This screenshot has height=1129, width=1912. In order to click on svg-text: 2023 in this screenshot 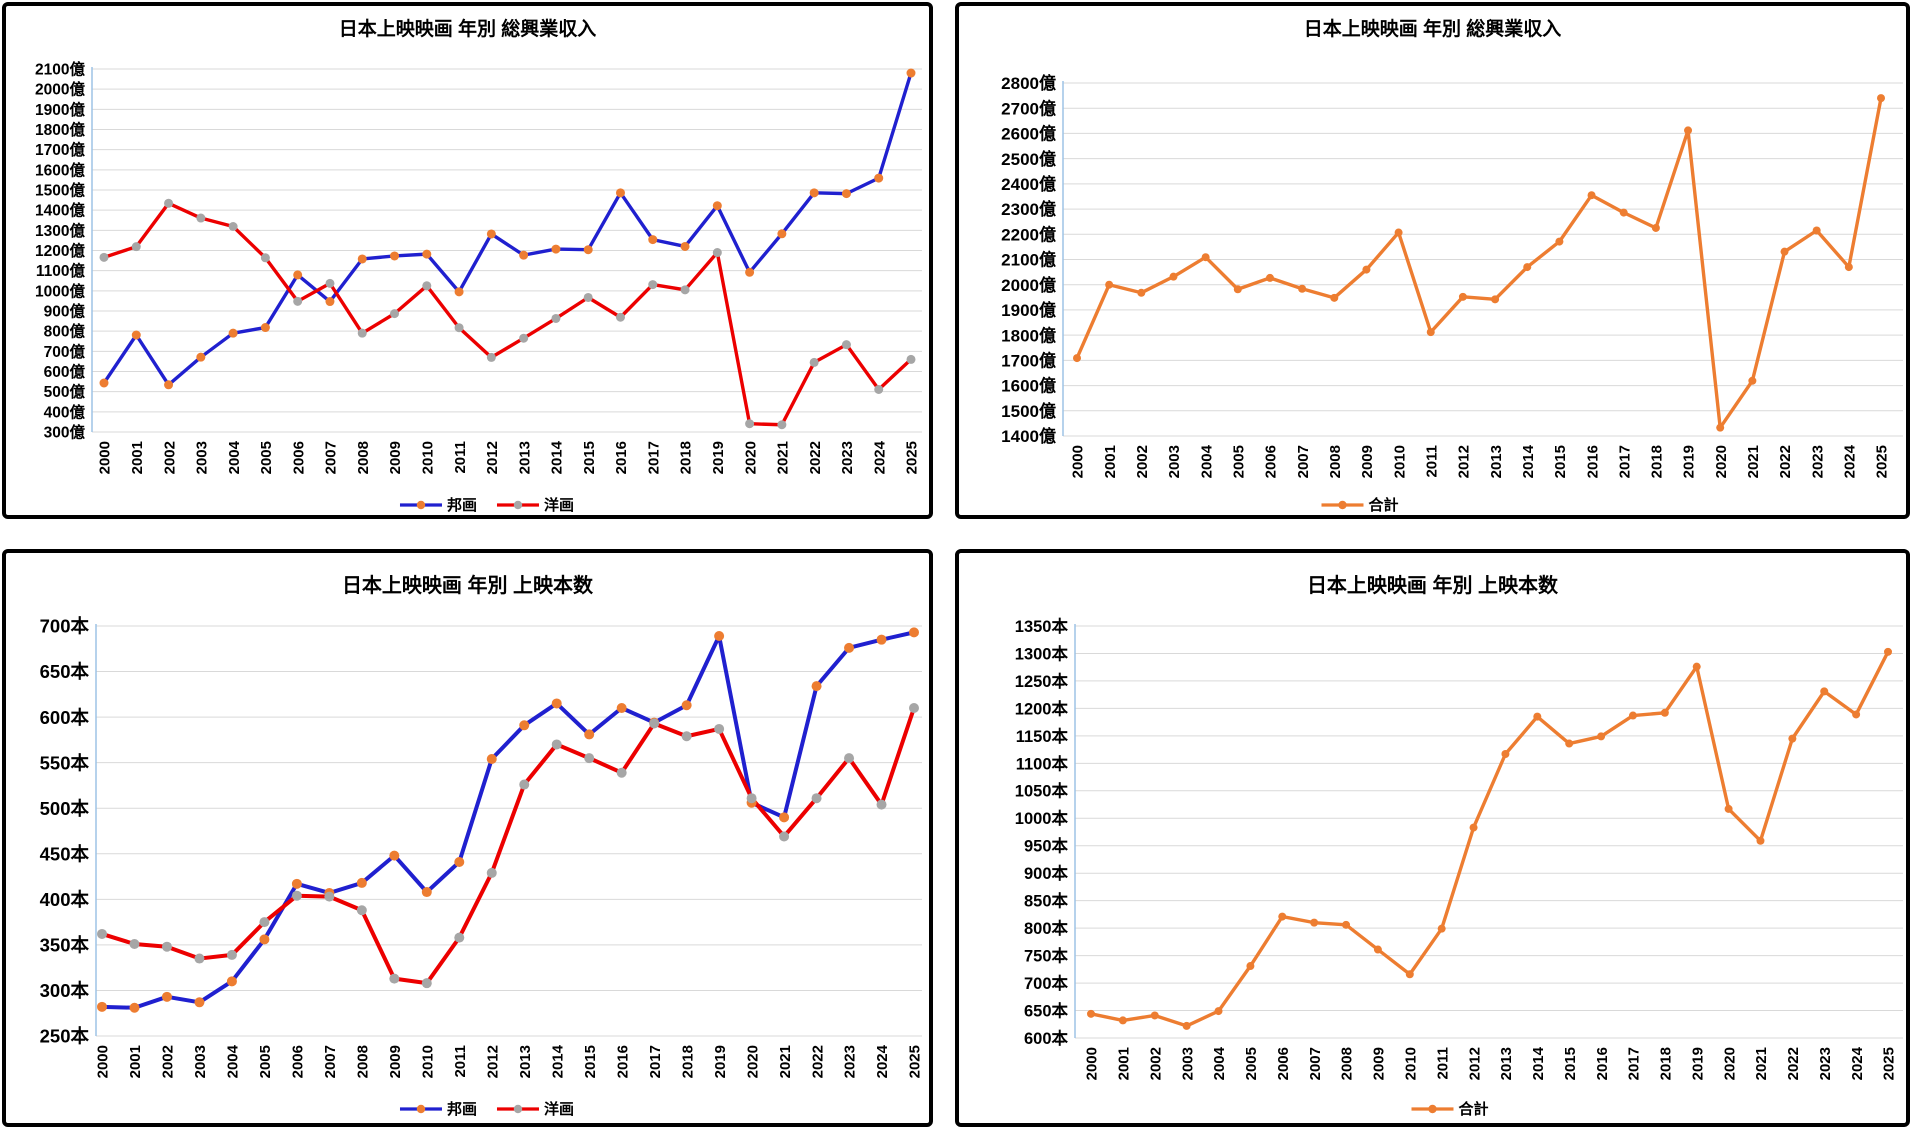, I will do `click(847, 457)`.